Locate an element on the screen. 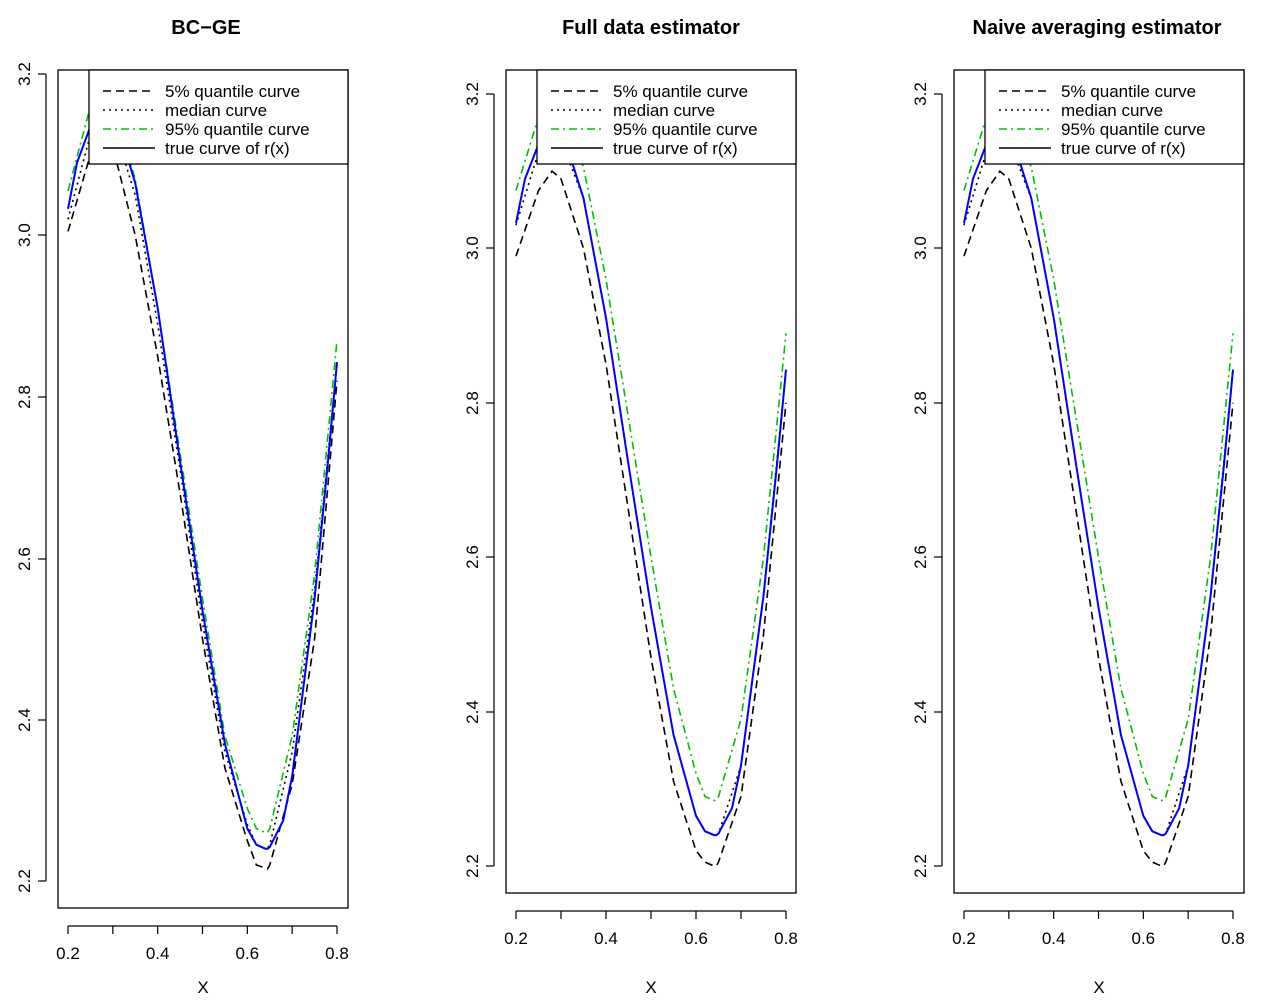  panel-1-legend-label-q95: 95% quantile curve is located at coordinates (237, 129).